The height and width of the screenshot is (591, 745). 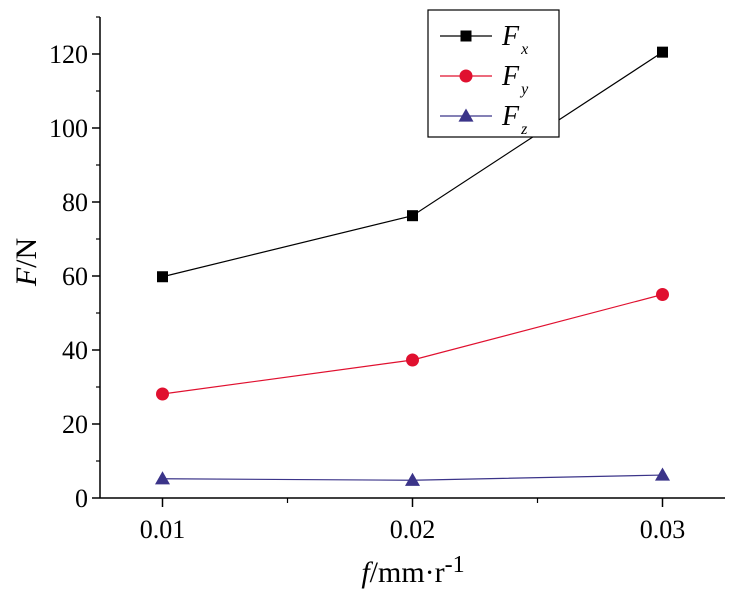 I want to click on y-tick-label: 120, so click(x=68, y=54).